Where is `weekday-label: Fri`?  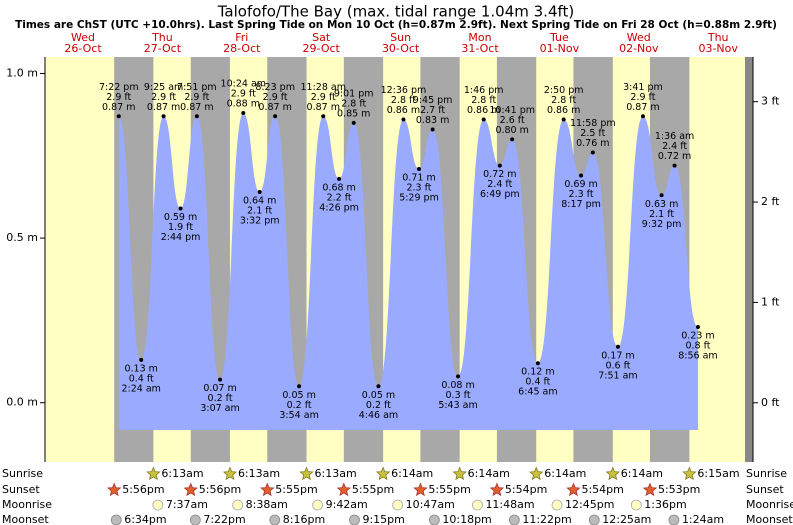
weekday-label: Fri is located at coordinates (241, 37).